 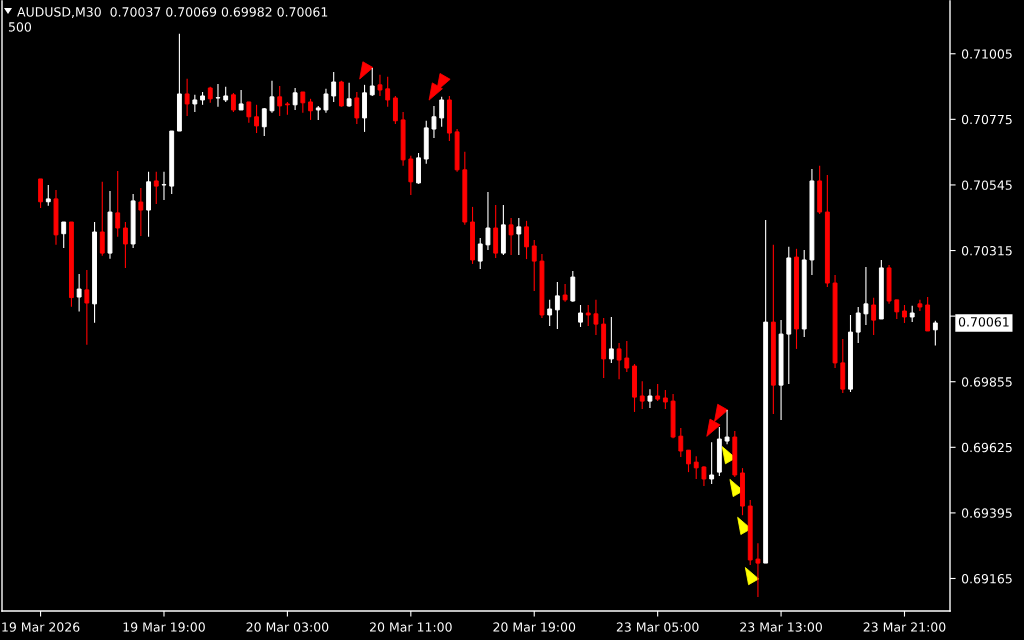 What do you see at coordinates (164, 627) in the screenshot?
I see `x-tick-label: 19 Mar 19:00` at bounding box center [164, 627].